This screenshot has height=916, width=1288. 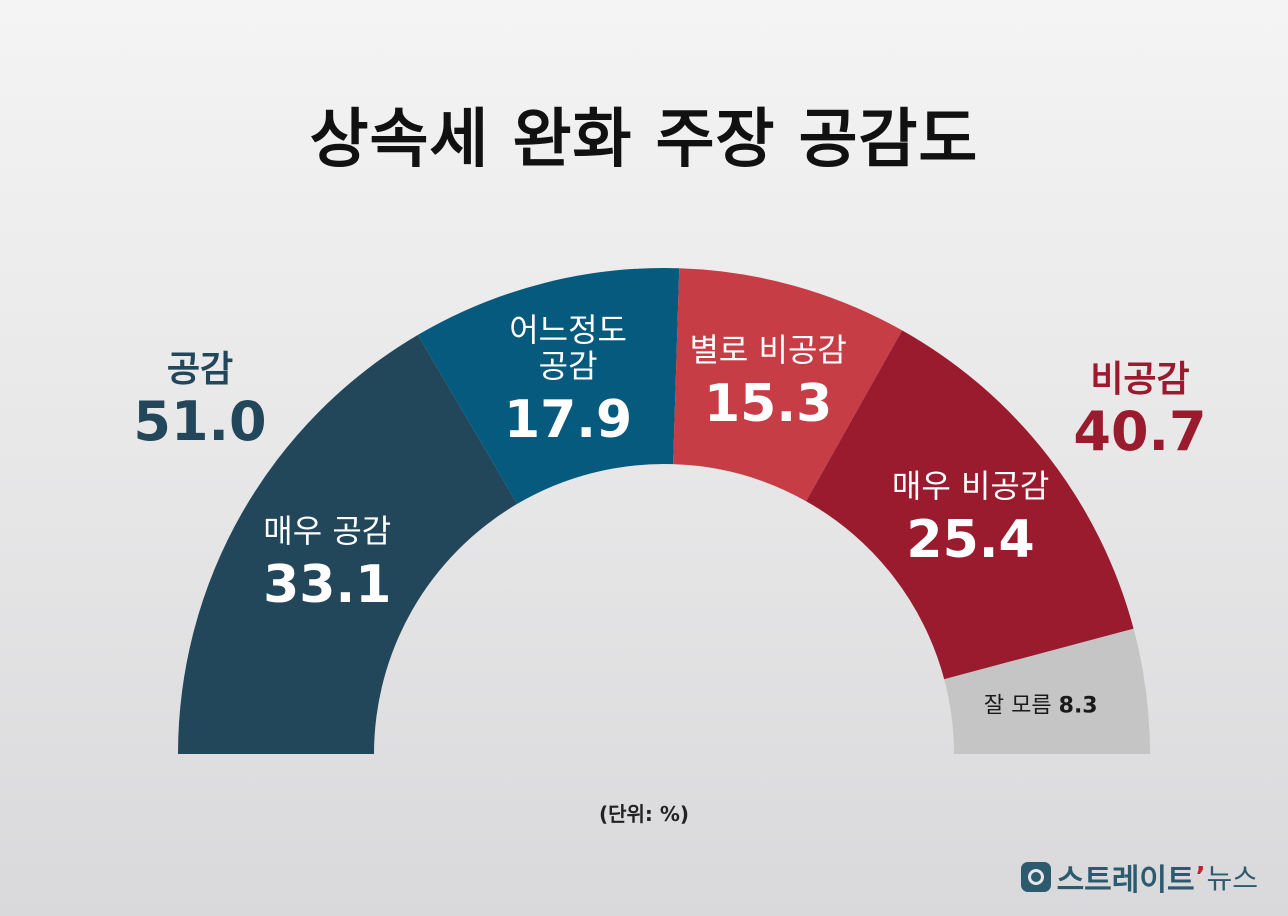 What do you see at coordinates (200, 421) in the screenshot?
I see `agree-group-value: 51.0` at bounding box center [200, 421].